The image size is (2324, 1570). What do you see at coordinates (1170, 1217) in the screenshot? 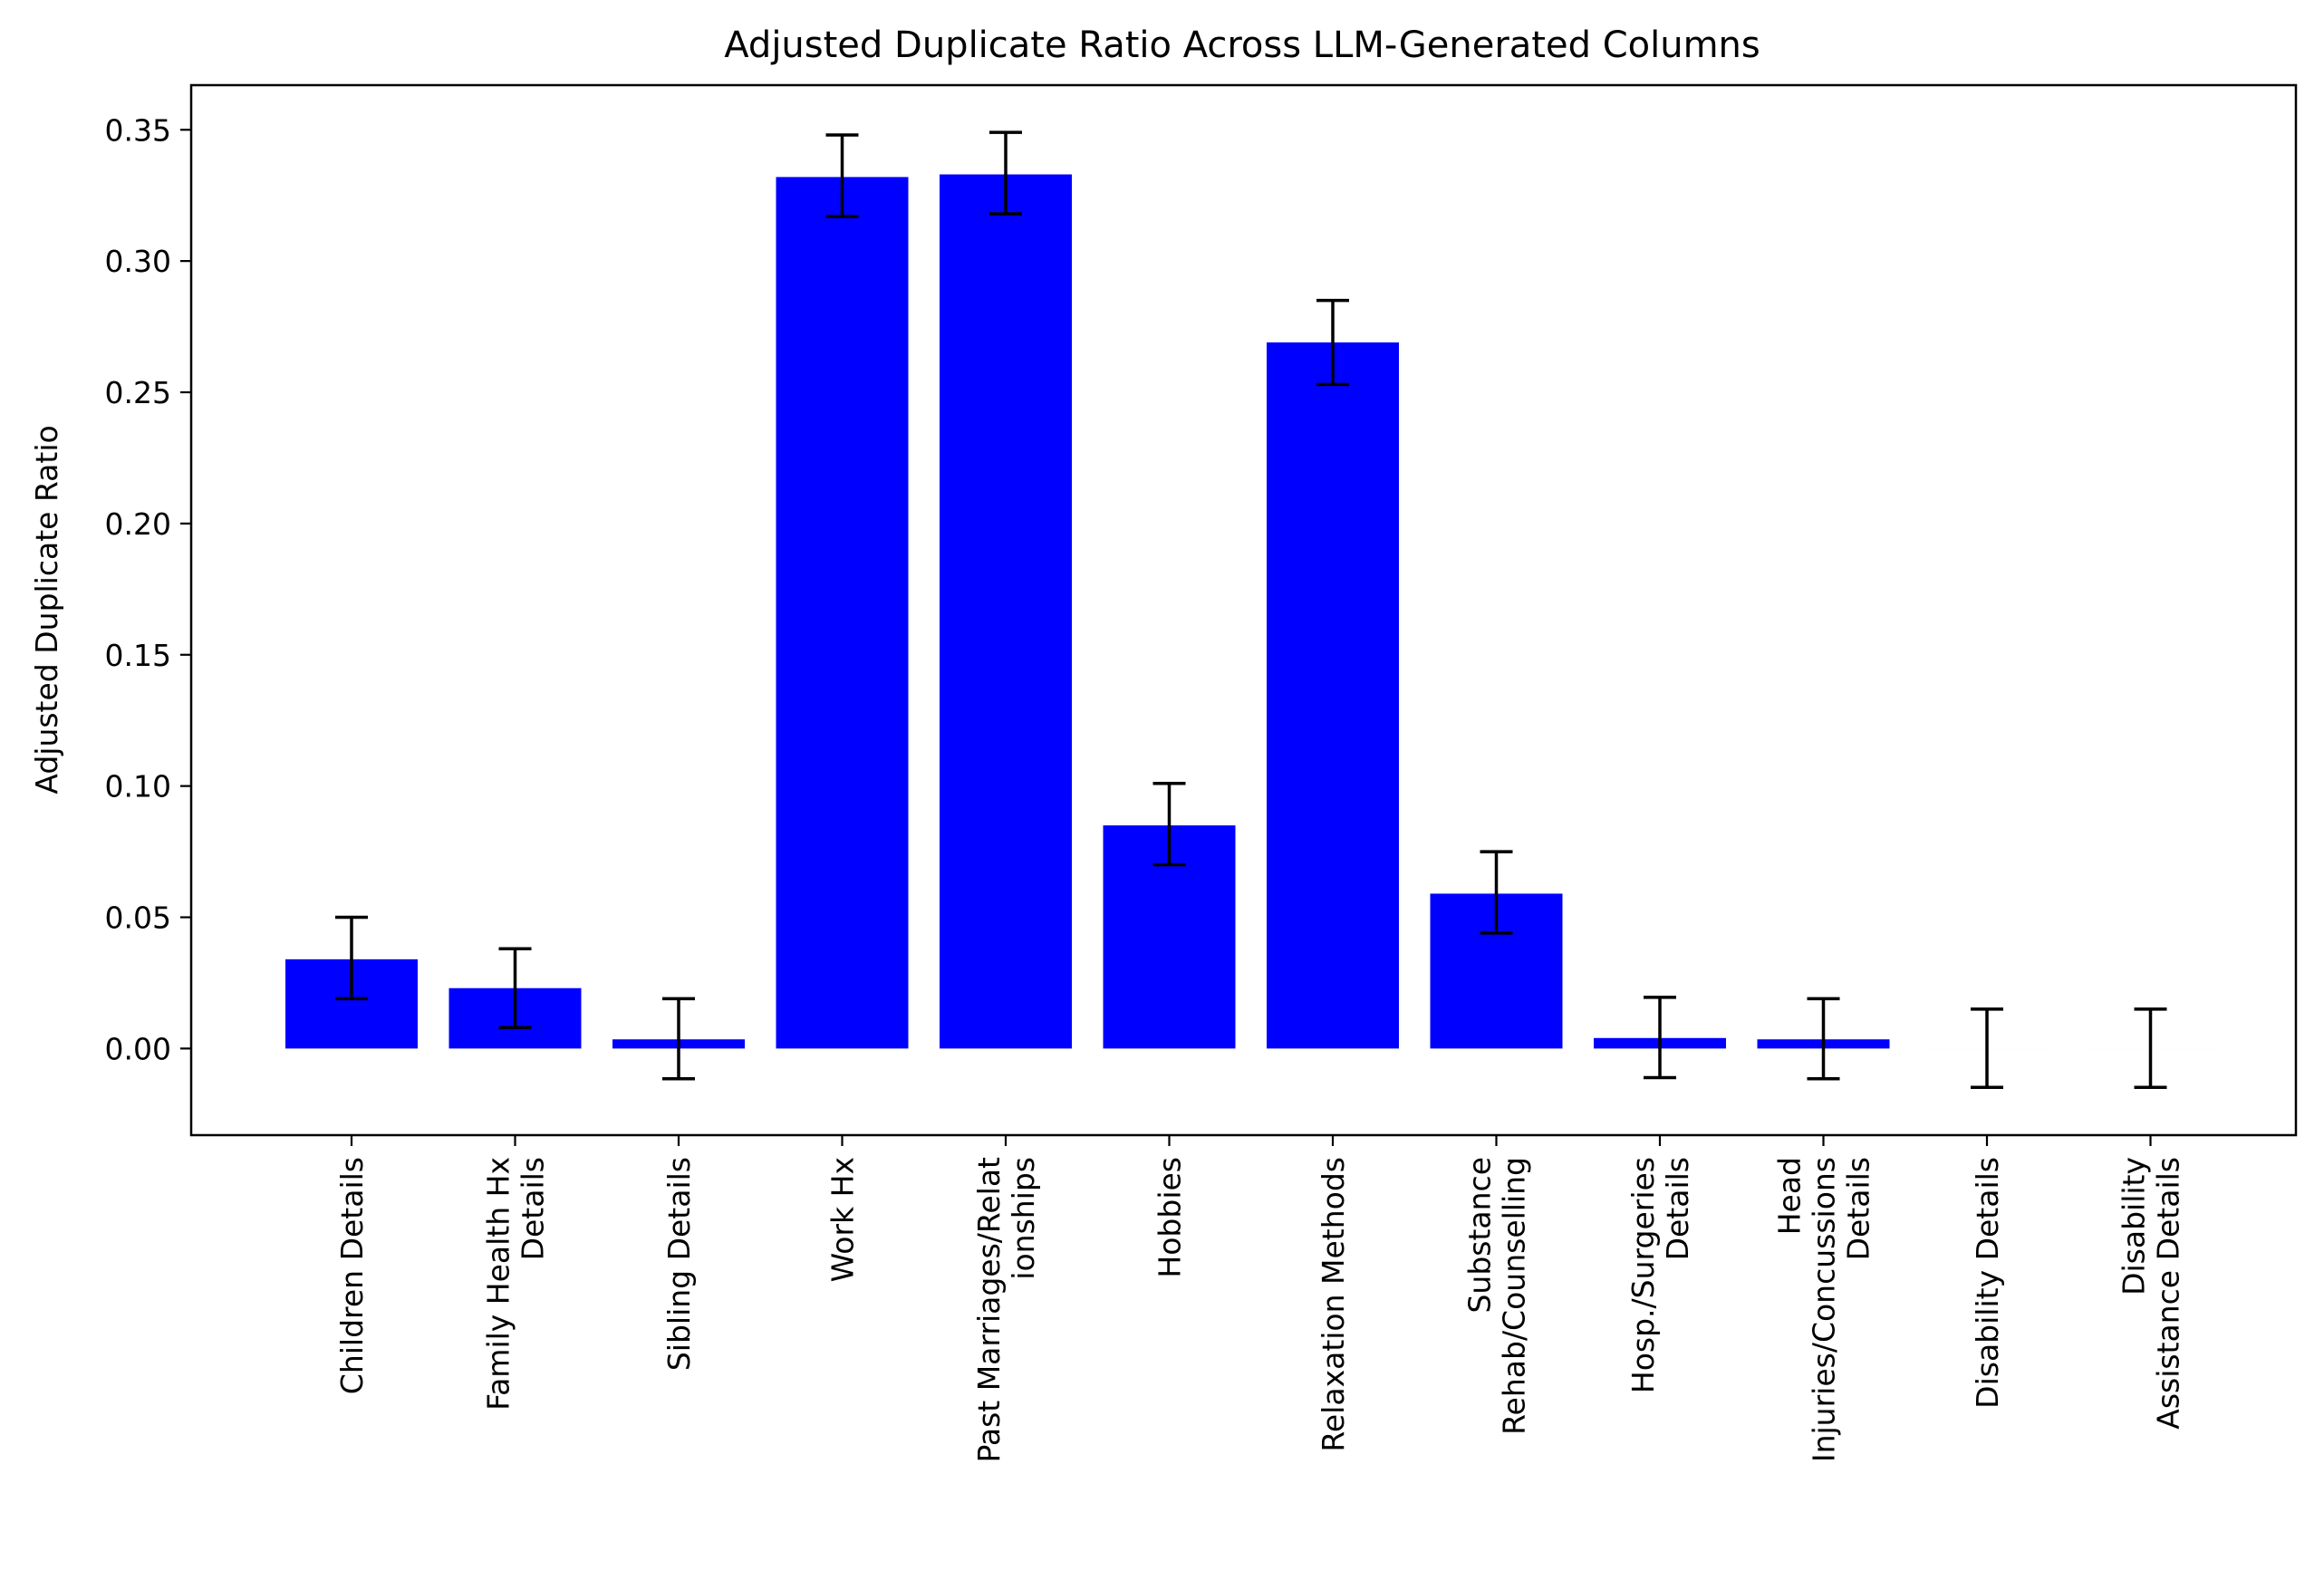
I see `x-tick-label-5: Hobbies` at bounding box center [1170, 1217].